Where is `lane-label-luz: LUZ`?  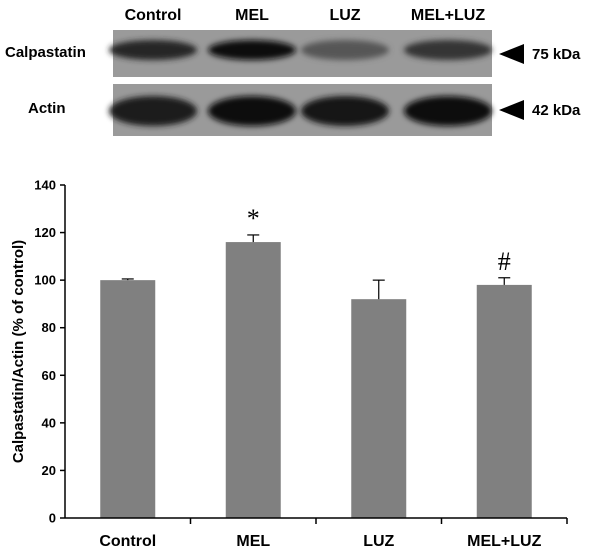
lane-label-luz: LUZ is located at coordinates (344, 15).